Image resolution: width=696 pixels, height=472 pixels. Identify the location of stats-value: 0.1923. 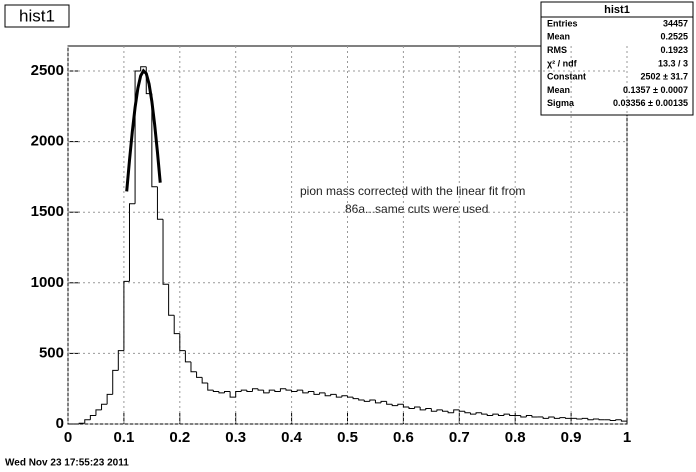
(674, 50).